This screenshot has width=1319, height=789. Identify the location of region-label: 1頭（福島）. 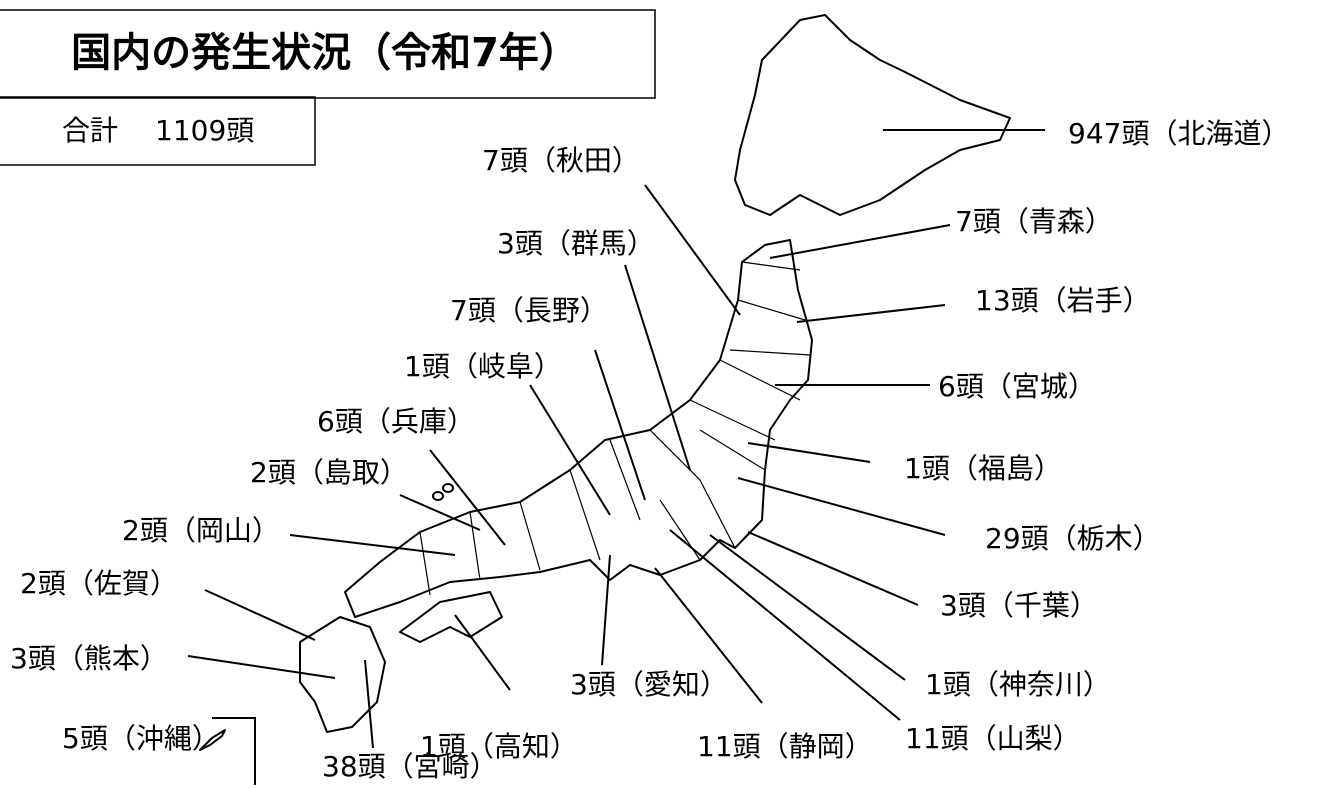
(983, 468).